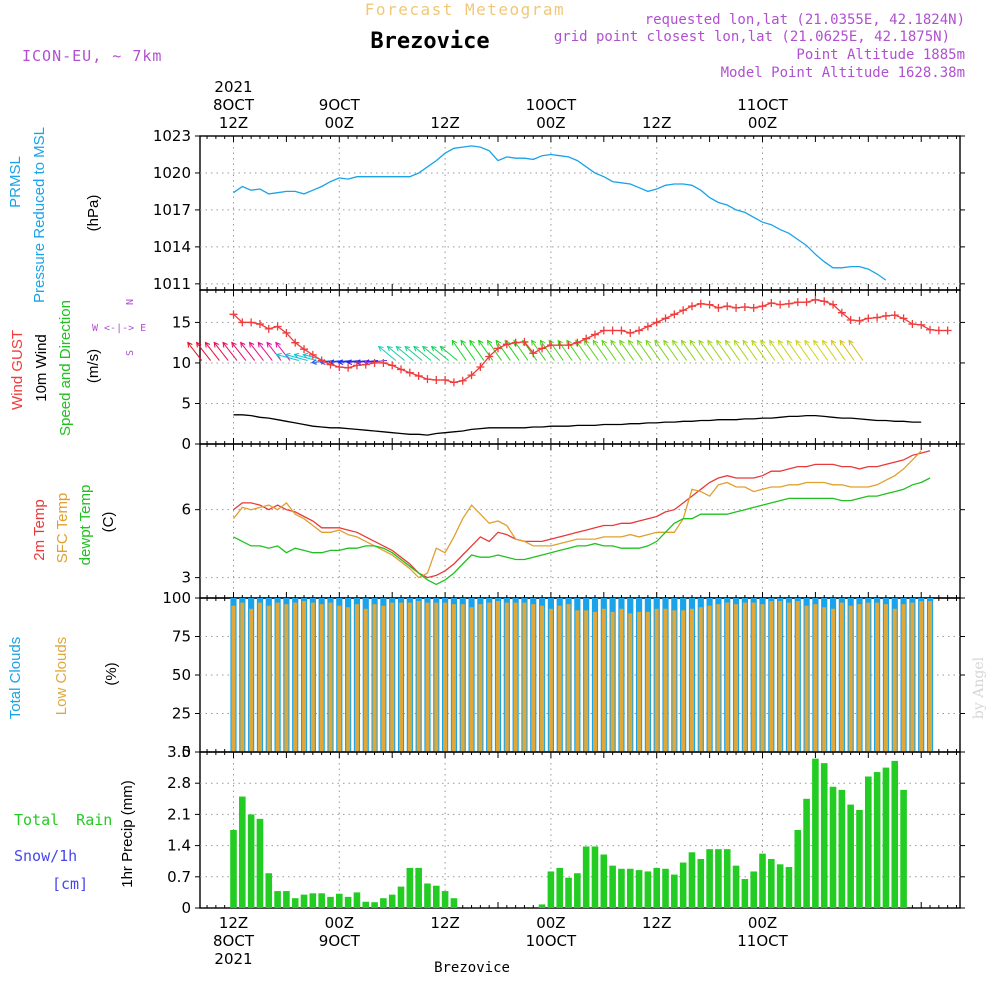 Image resolution: width=1000 pixels, height=1000 pixels. Describe the element at coordinates (172, 284) in the screenshot. I see `y-tick-label: 1011` at that location.